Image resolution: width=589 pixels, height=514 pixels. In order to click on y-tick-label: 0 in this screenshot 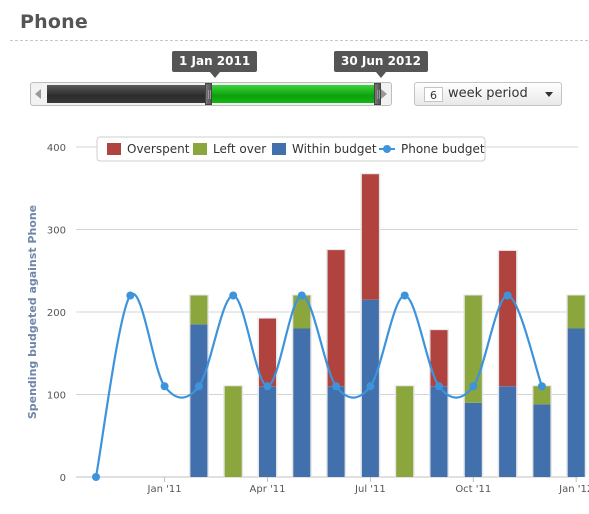, I will do `click(63, 478)`.